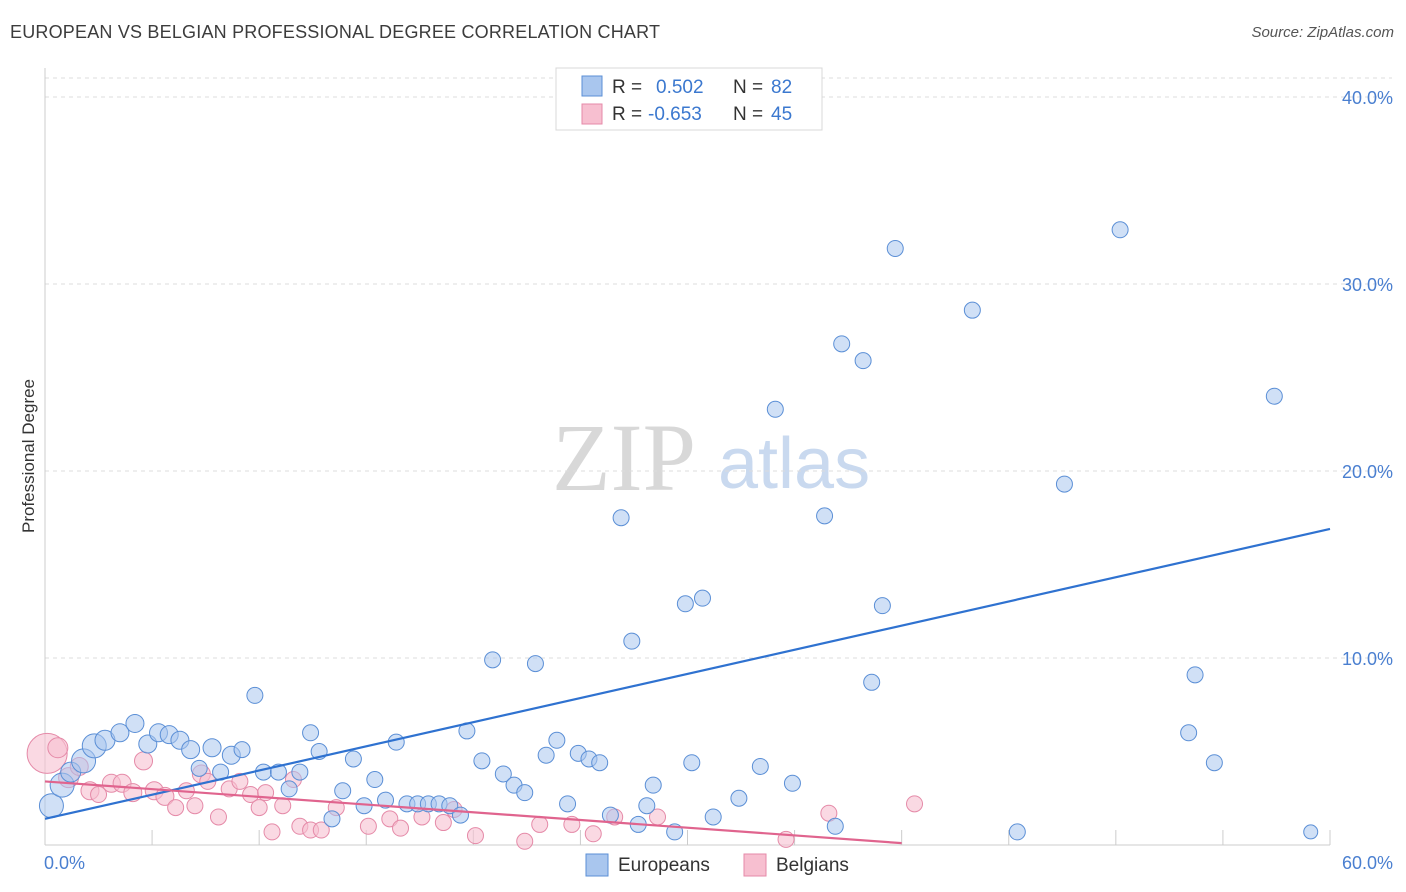  I want to click on chart-source: Source: ZipAtlas.com, so click(1322, 32).